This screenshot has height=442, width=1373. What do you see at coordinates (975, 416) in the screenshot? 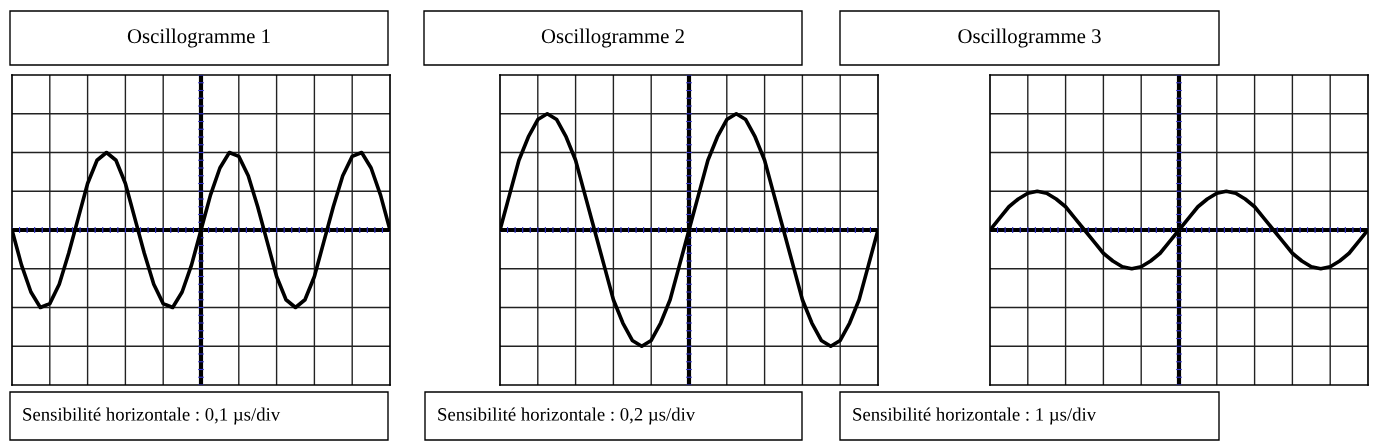
I see `text: Sensibilité horizontale : 1 µs/div` at bounding box center [975, 416].